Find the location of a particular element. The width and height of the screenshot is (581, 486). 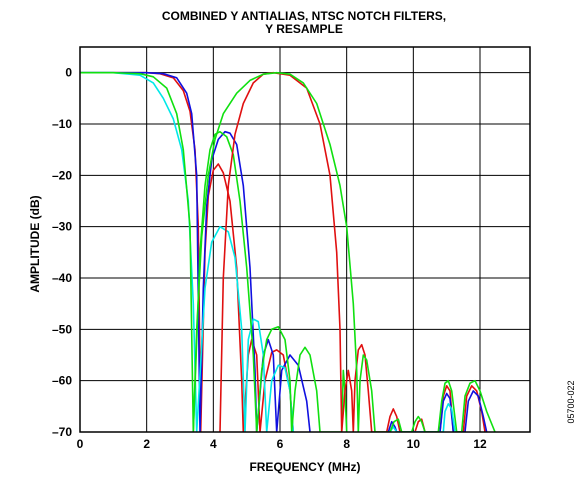

y-tick-labels: 0 –10 –20 –30 –40 –50 –60 –70 is located at coordinates (62, 252).